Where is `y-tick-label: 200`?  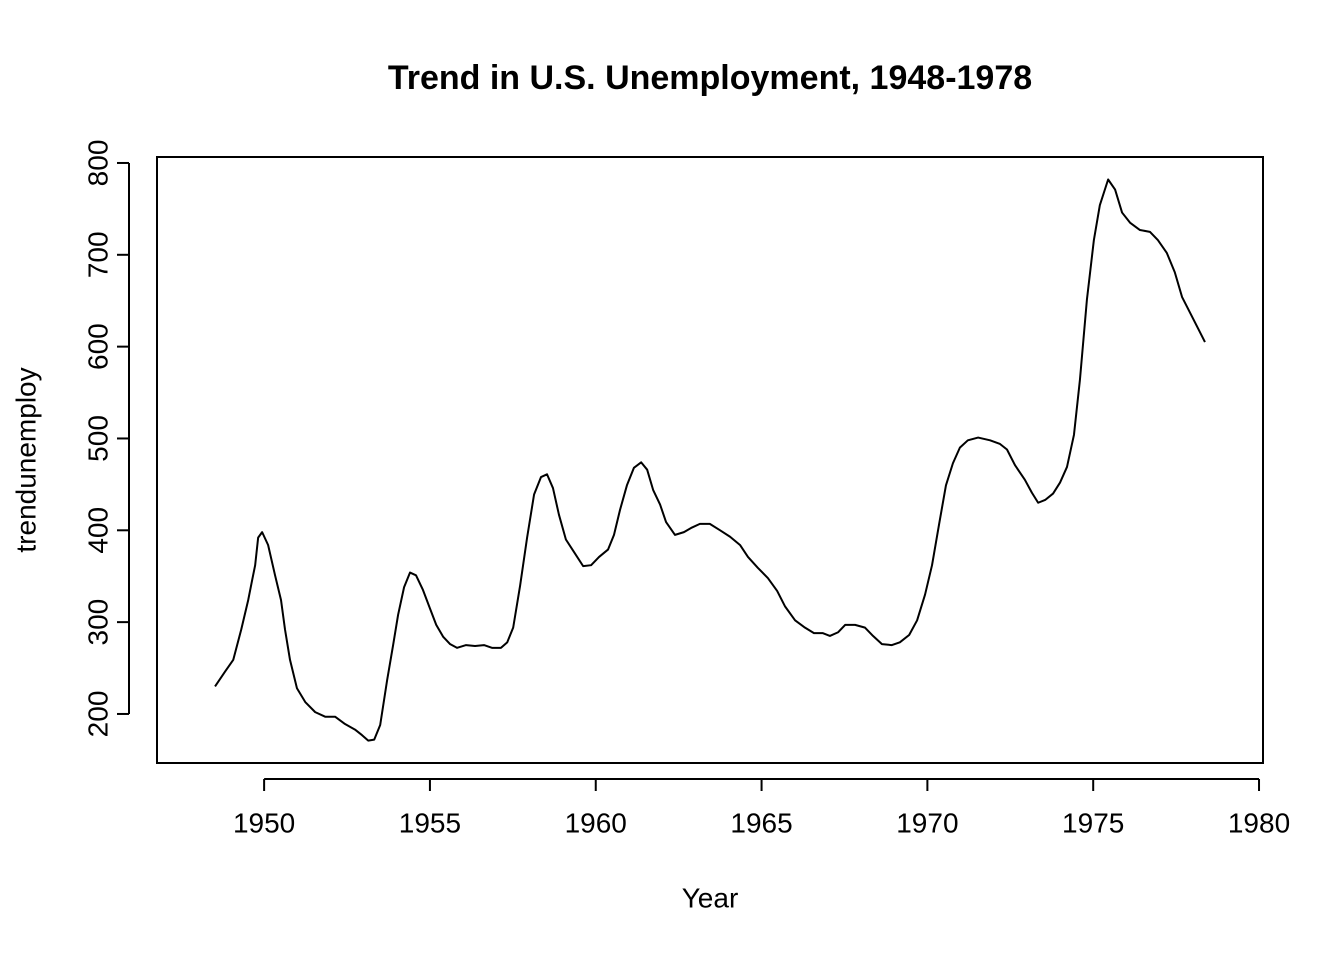 y-tick-label: 200 is located at coordinates (97, 714).